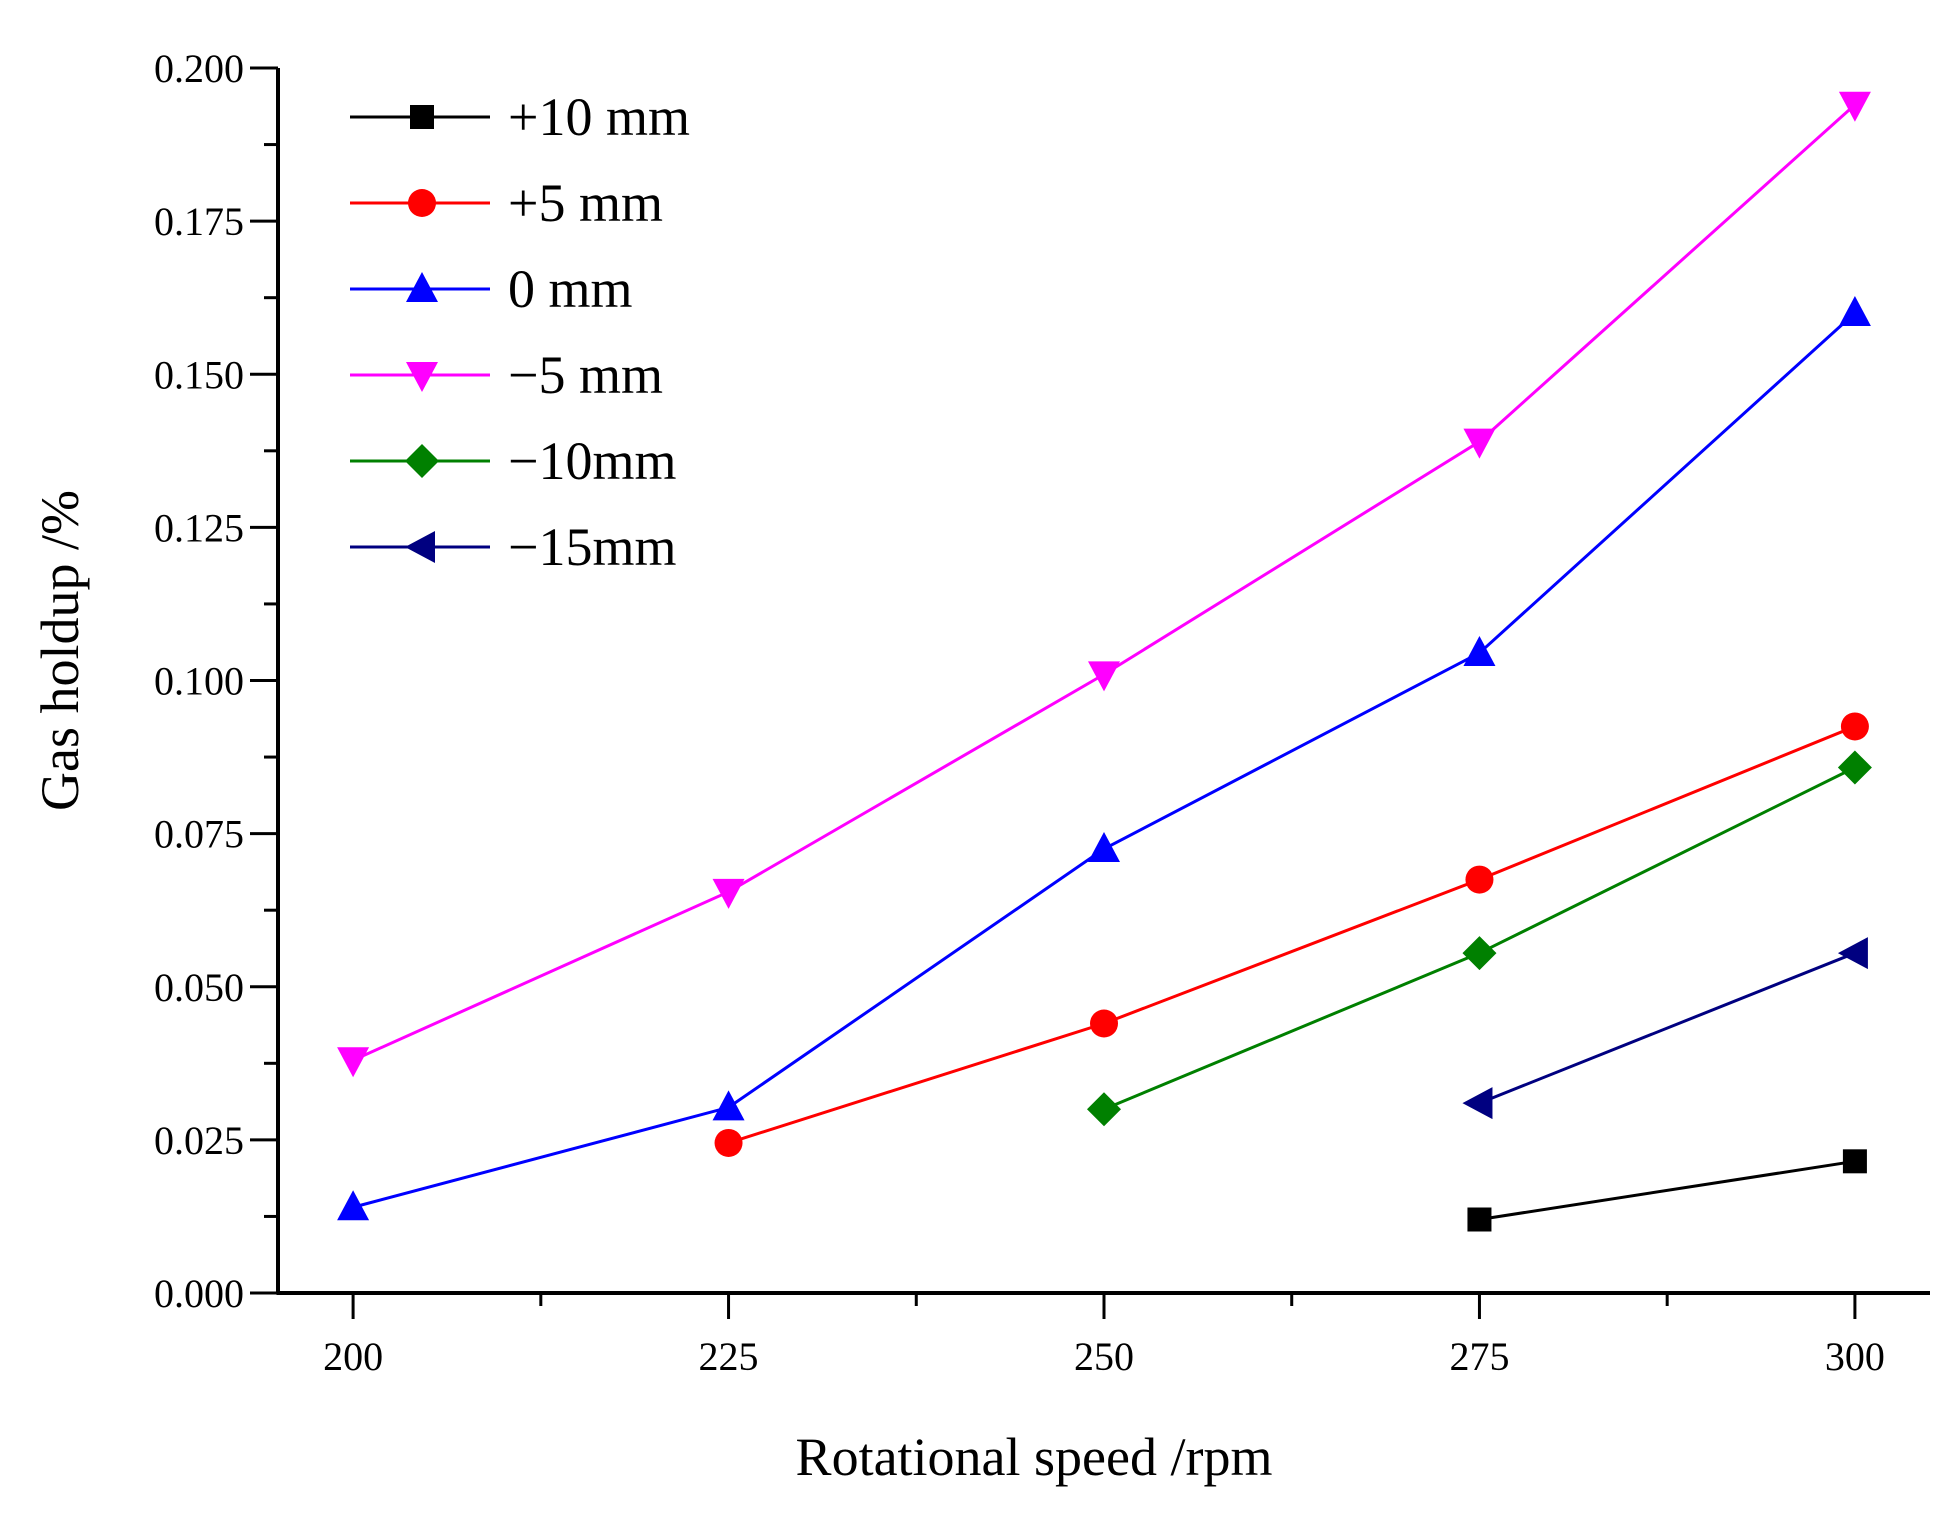 This screenshot has width=1947, height=1523. Describe the element at coordinates (353, 1356) in the screenshot. I see `x-tick-label: 200` at that location.